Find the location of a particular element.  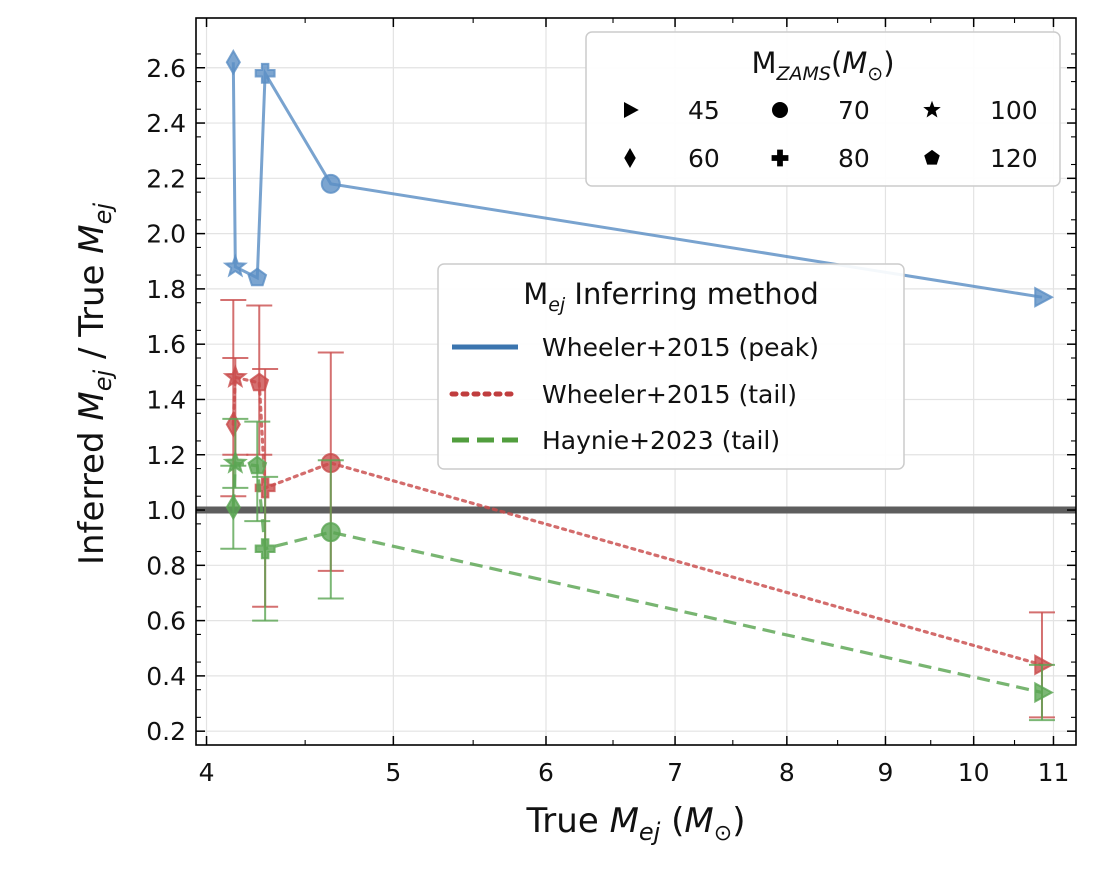

legend-marker-triangle-right is located at coordinates (631, 110).